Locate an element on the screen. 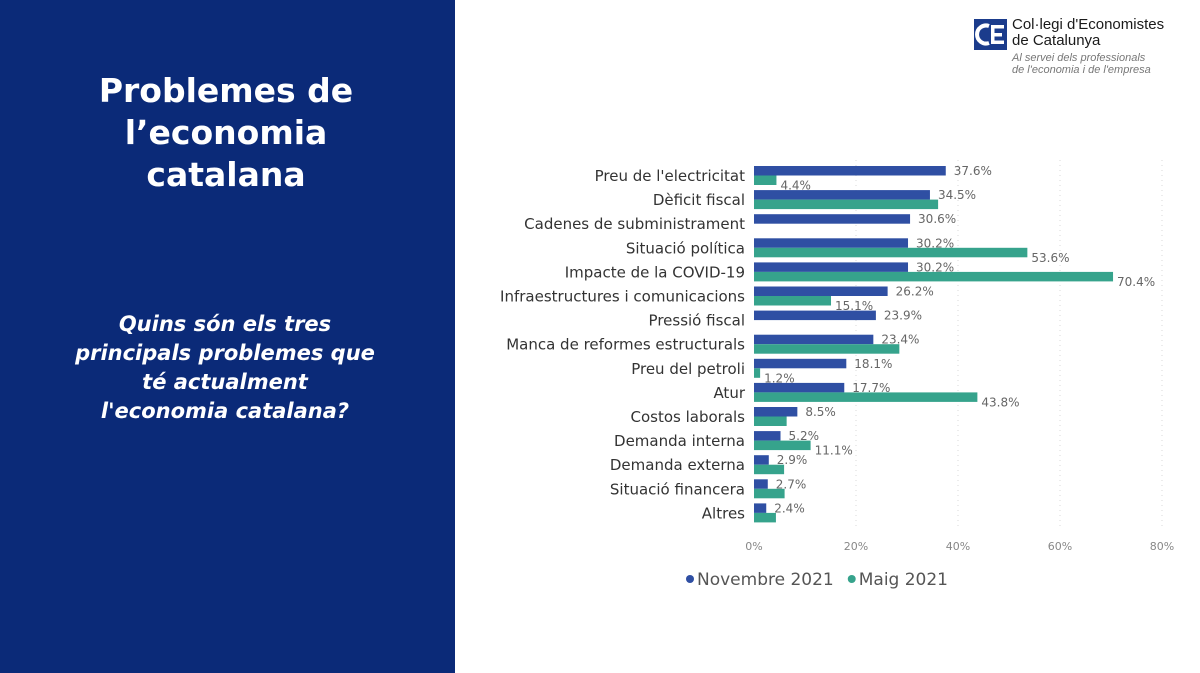 The width and height of the screenshot is (1200, 673). category-label: Preu de l'electricitat is located at coordinates (670, 176).